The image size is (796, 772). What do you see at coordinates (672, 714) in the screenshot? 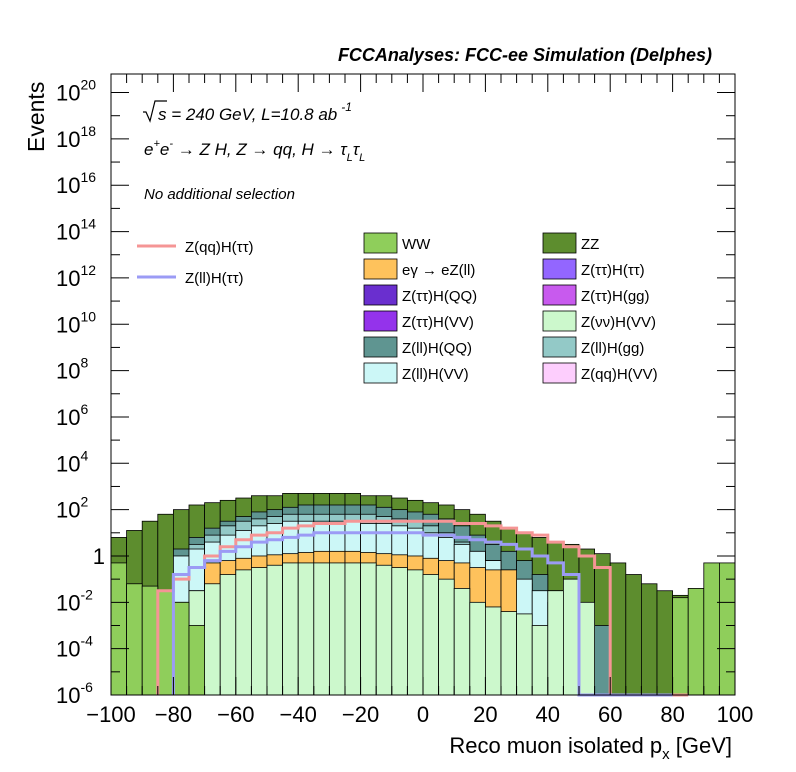
I see `x-tick-label-9: 80` at bounding box center [672, 714].